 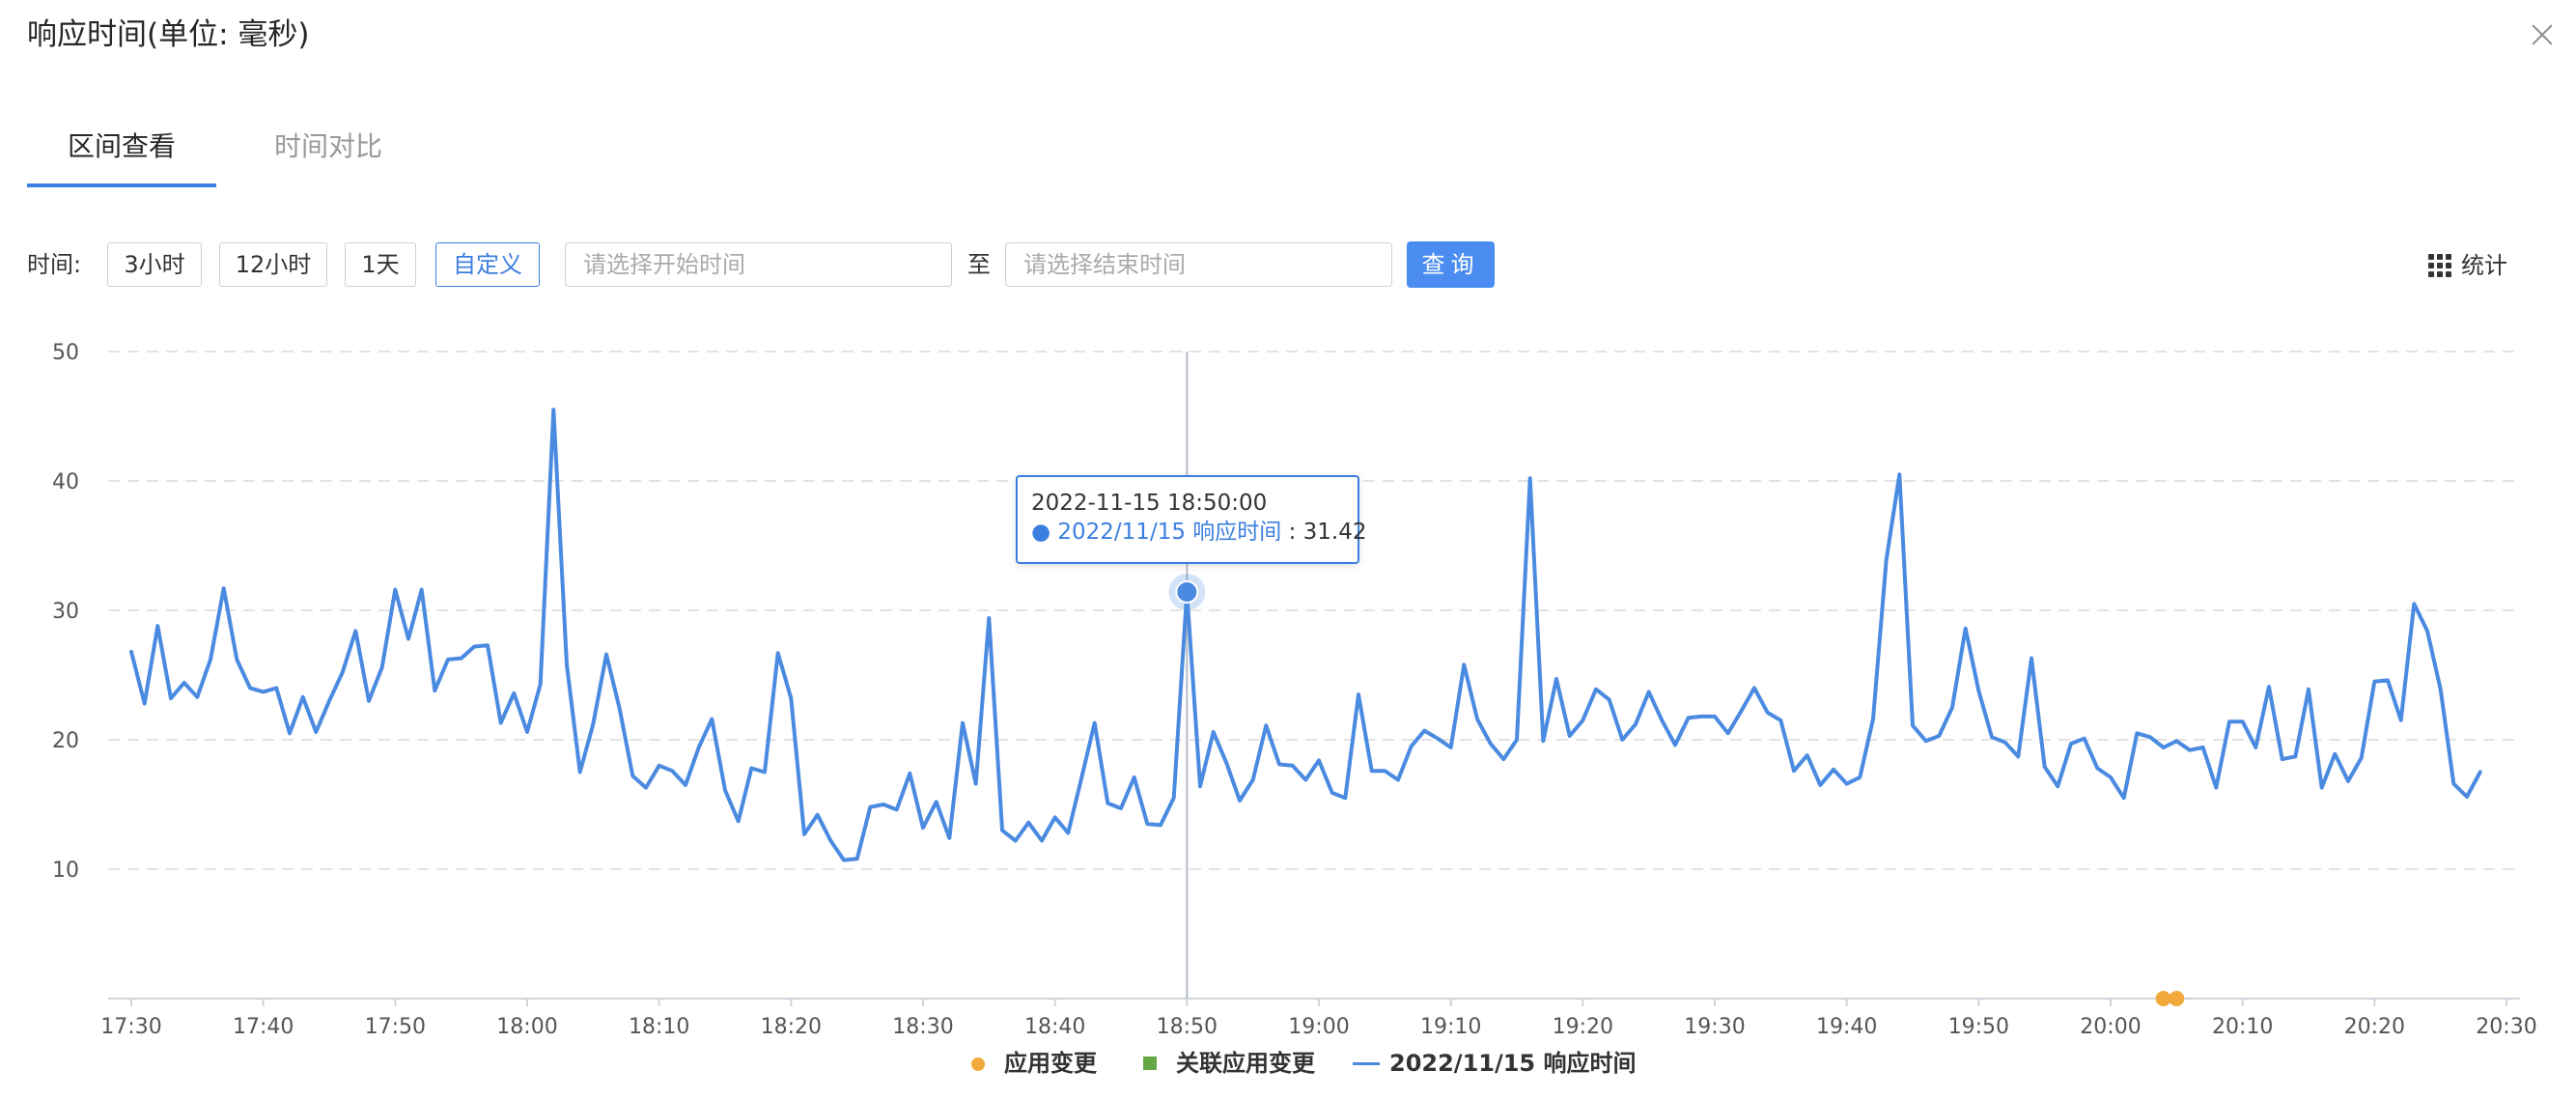 I want to click on tab-time-compare: 时间对比, so click(x=328, y=146).